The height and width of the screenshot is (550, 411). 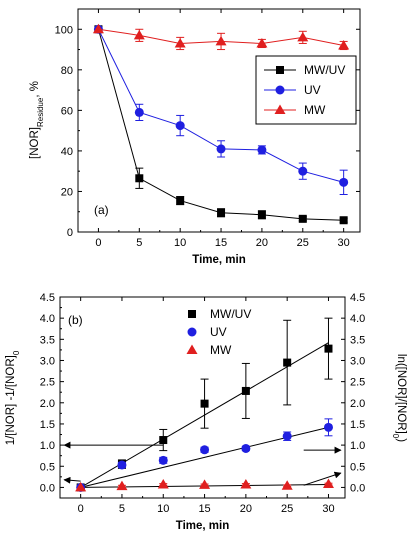 What do you see at coordinates (37, 120) in the screenshot?
I see `y-axis-title: [NOR]Residue, %` at bounding box center [37, 120].